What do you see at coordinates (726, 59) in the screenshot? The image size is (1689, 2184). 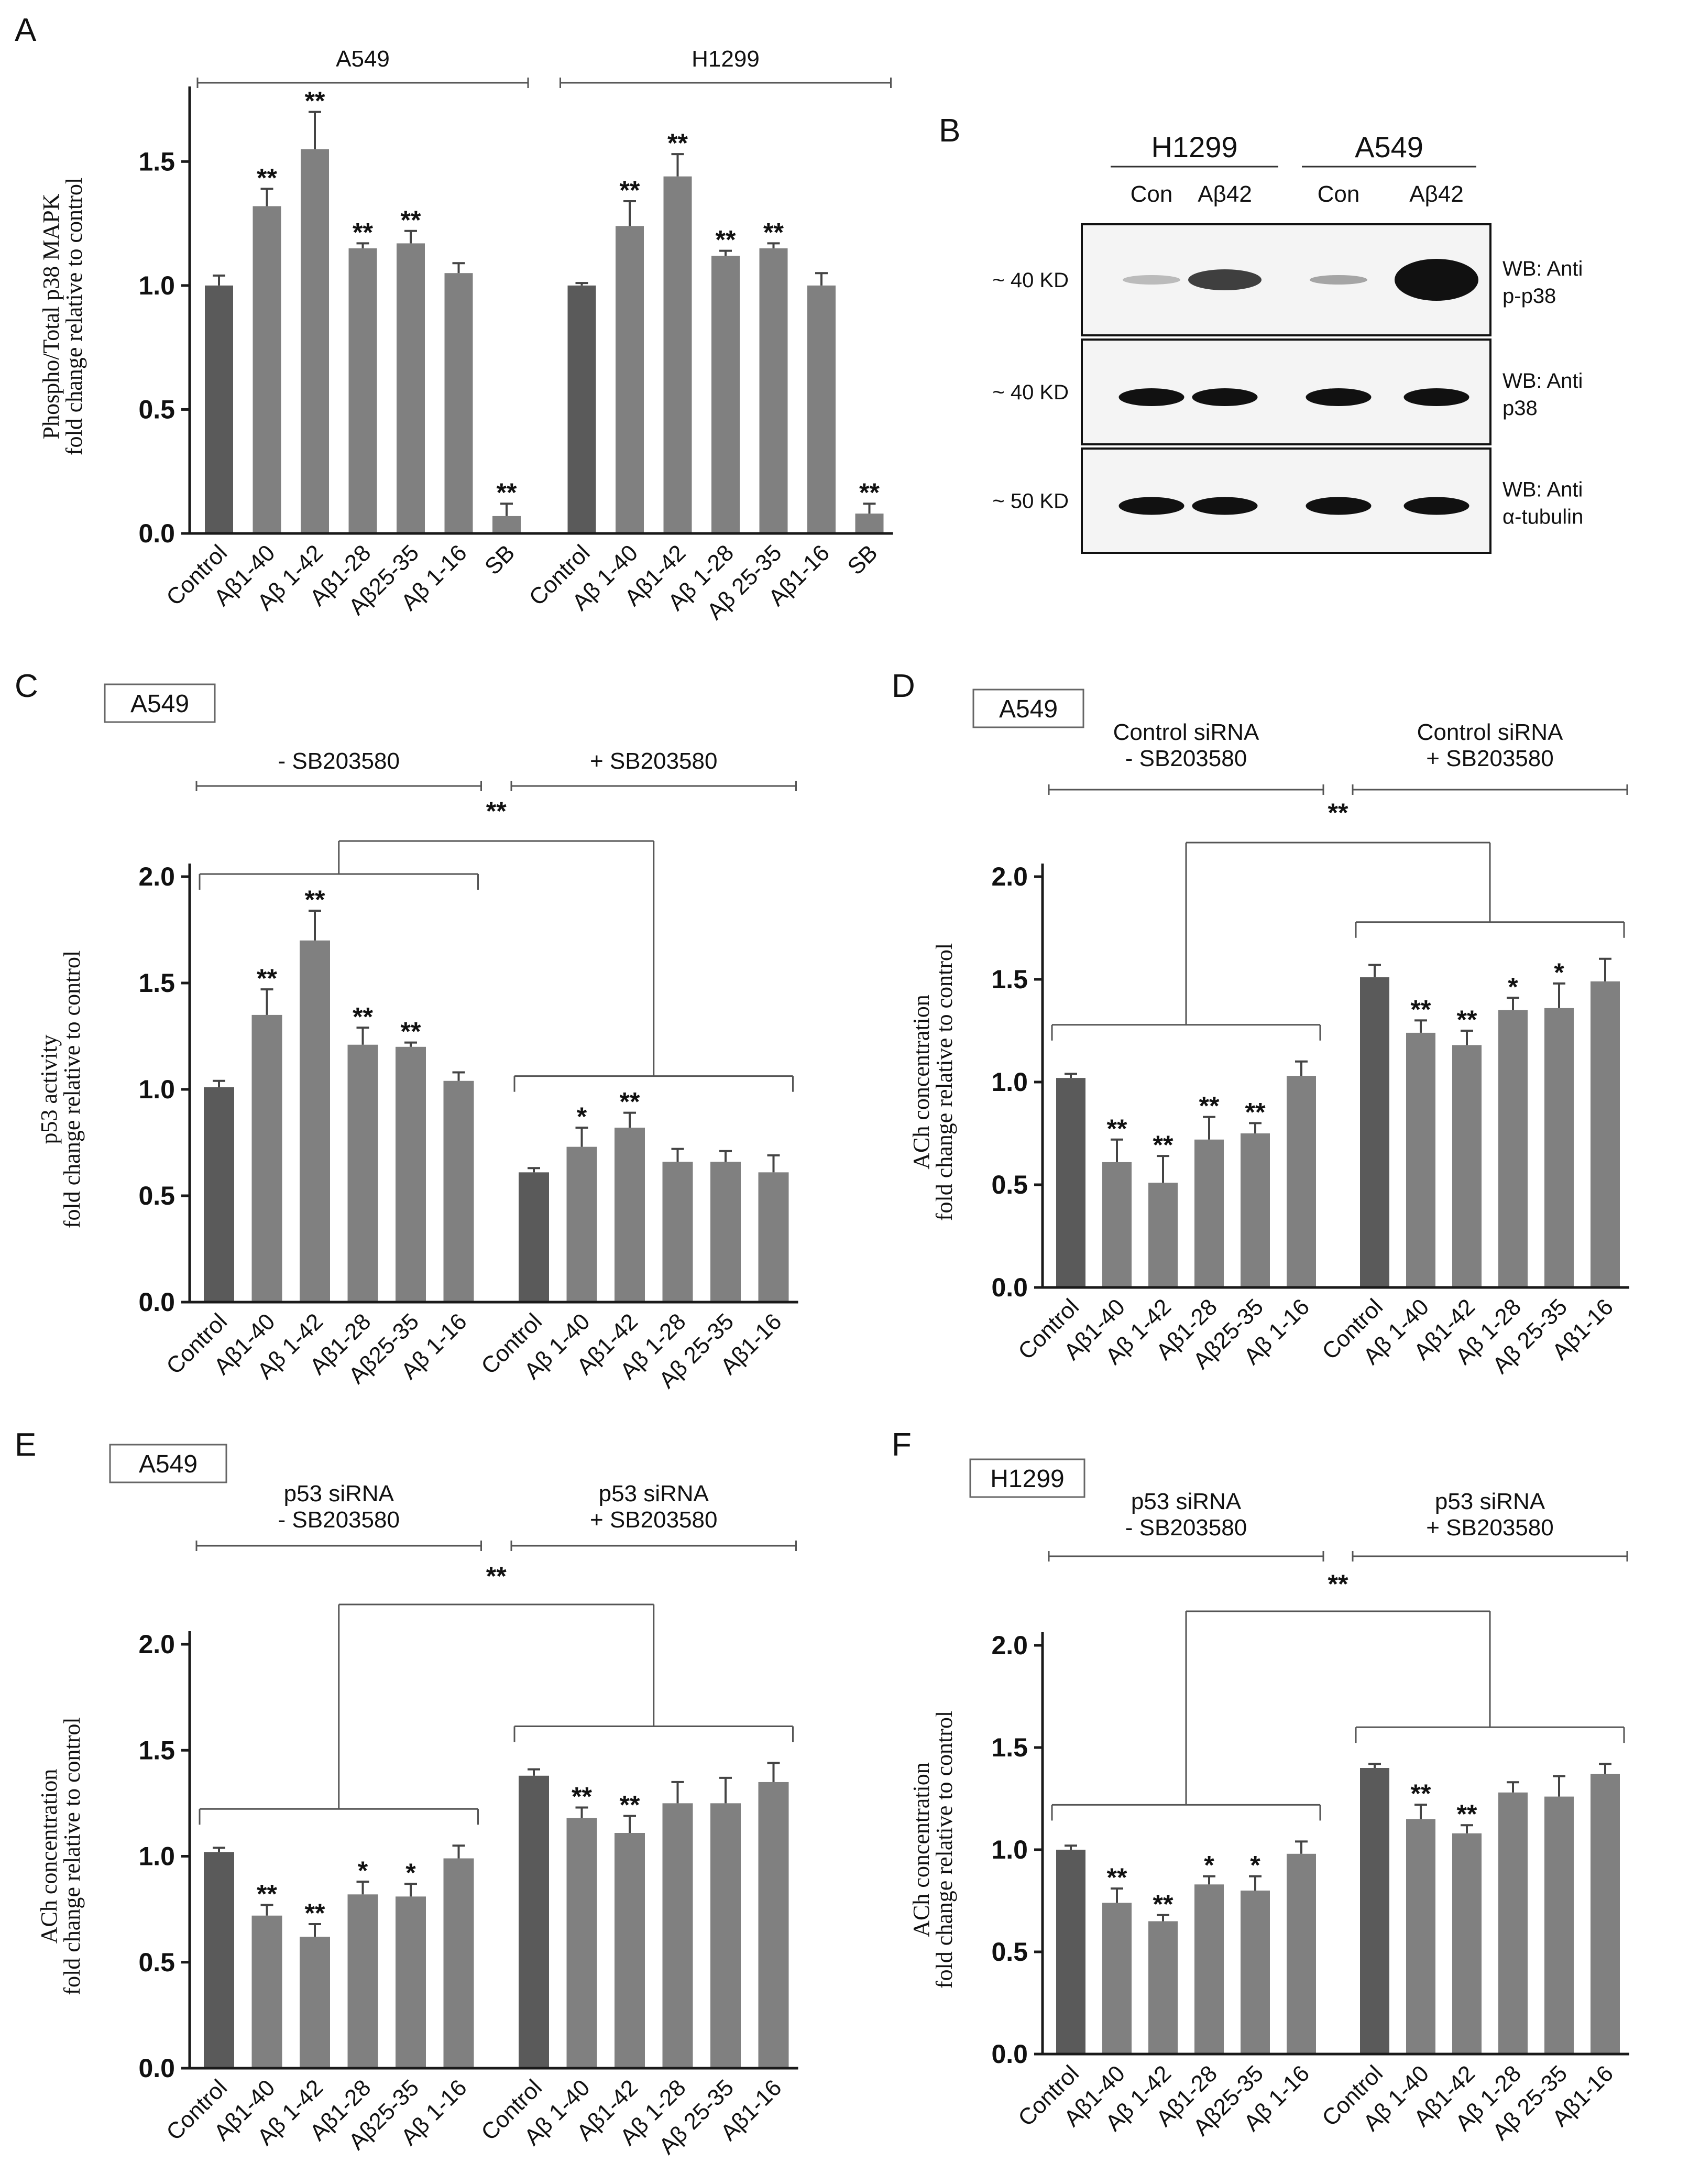 I see `group-label: H1299` at bounding box center [726, 59].